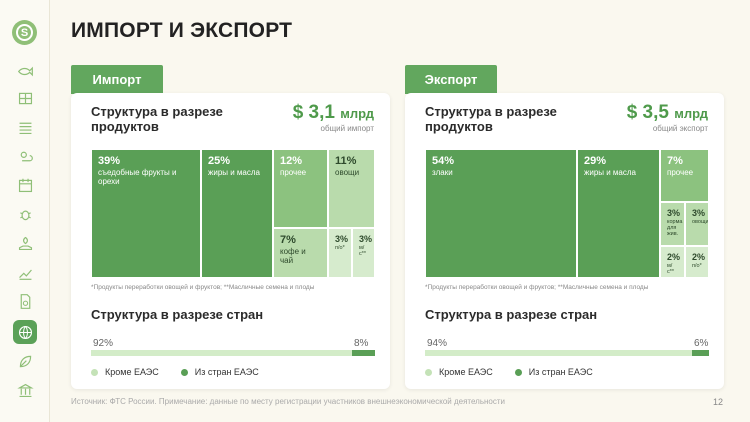 This screenshot has width=750, height=422. Describe the element at coordinates (684, 175) in the screenshot. I see `treemap-cell: 7% прочее` at that location.